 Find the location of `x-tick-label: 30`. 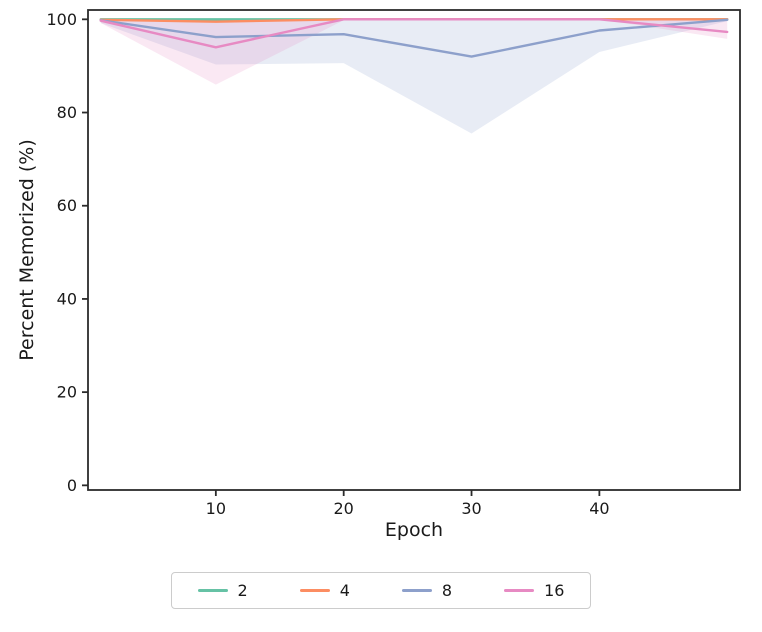

x-tick-label: 30 is located at coordinates (471, 508).